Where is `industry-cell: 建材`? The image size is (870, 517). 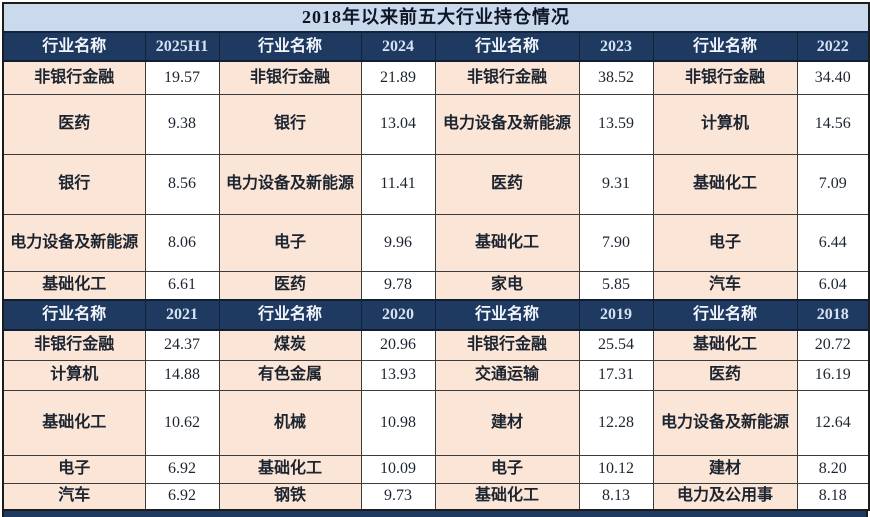
industry-cell: 建材 is located at coordinates (507, 422).